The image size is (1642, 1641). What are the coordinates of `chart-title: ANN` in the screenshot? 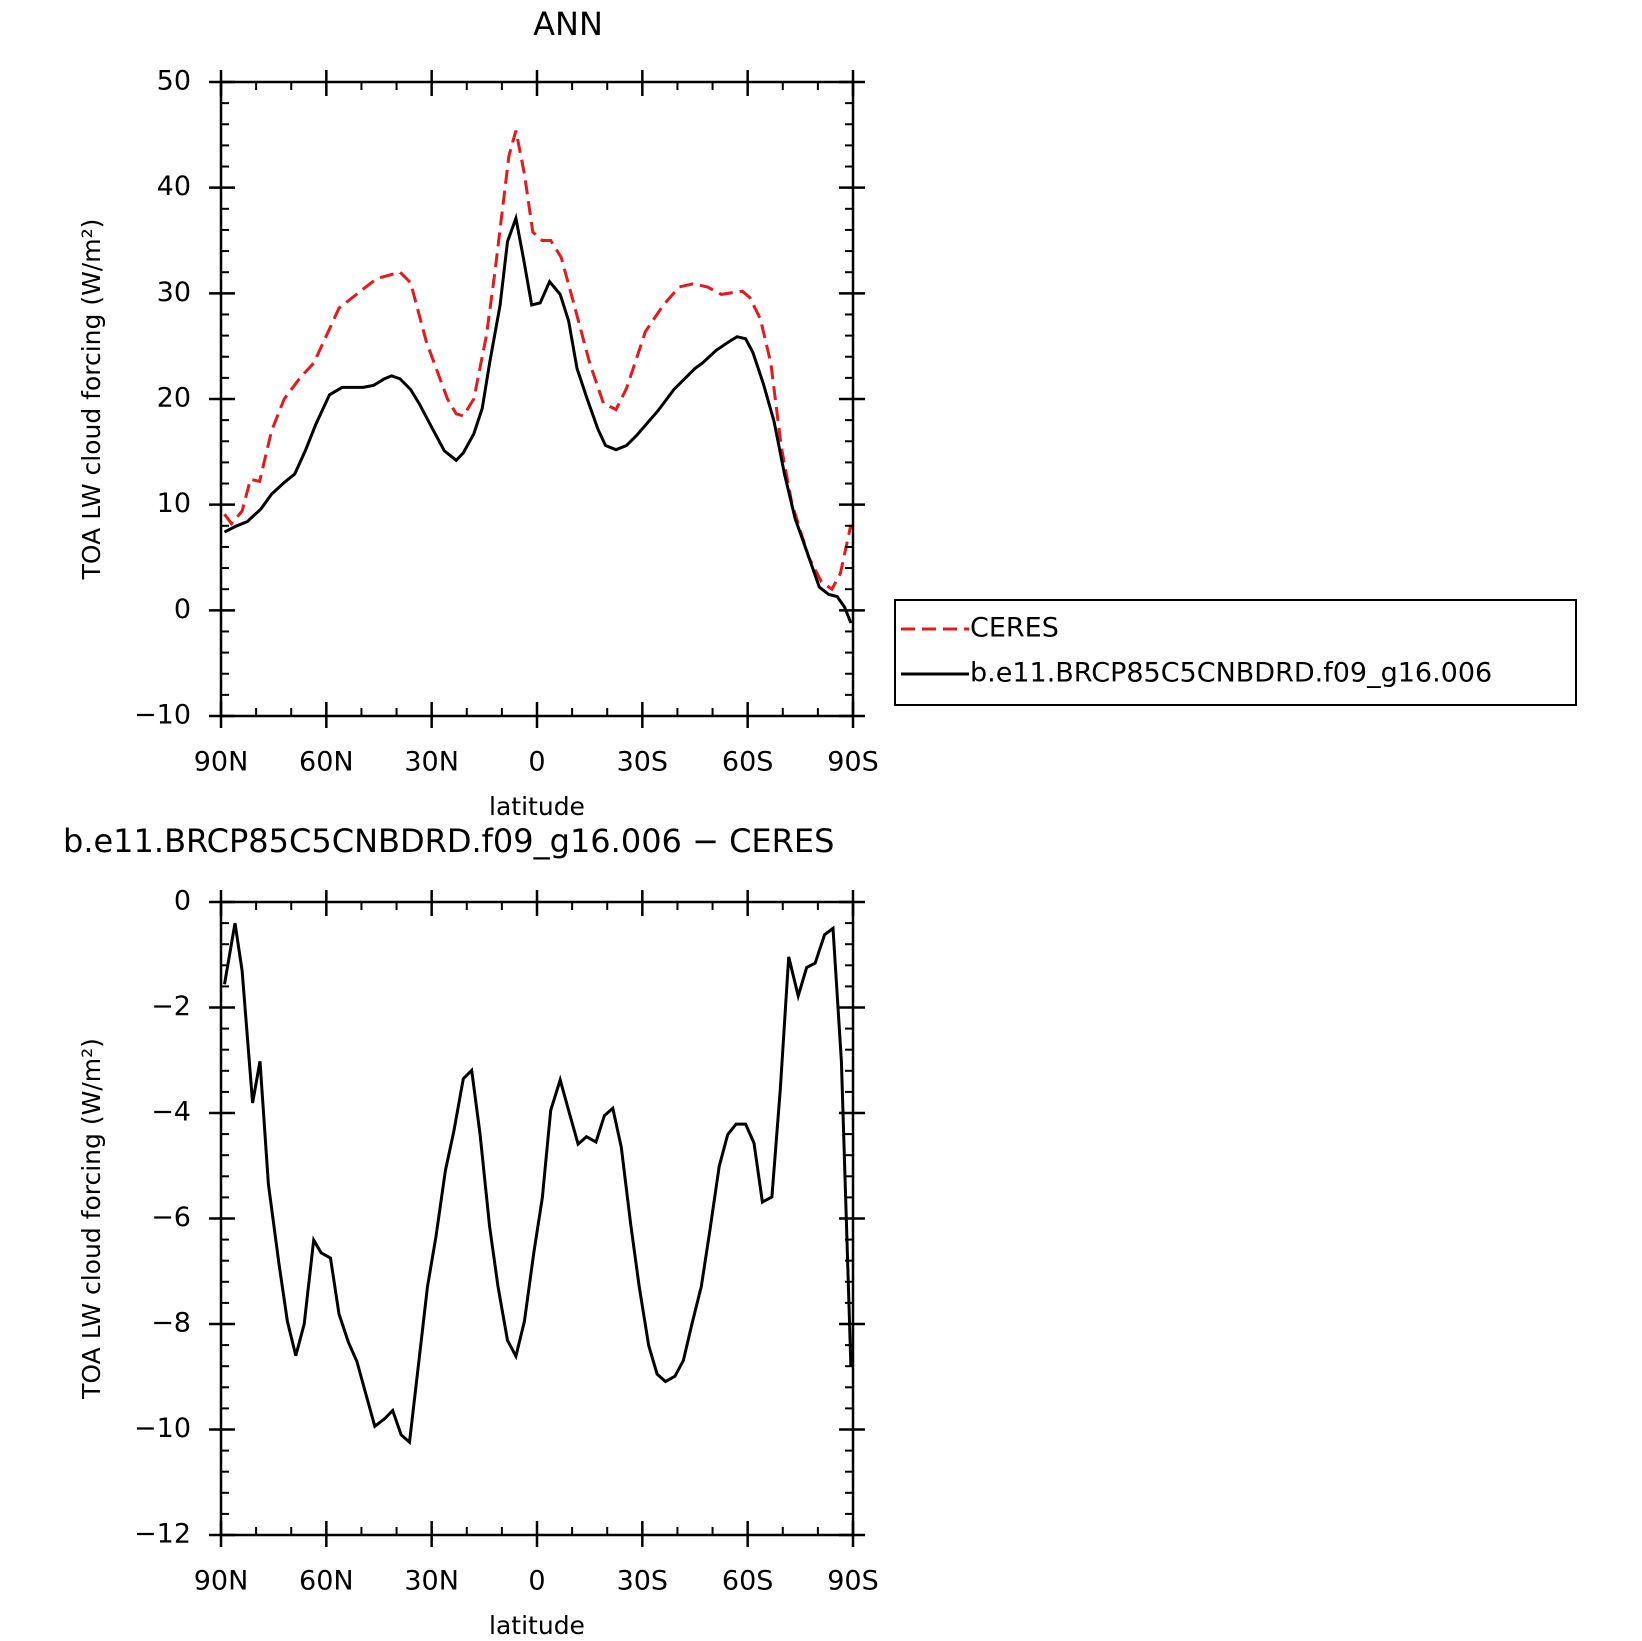 It's located at (568, 24).